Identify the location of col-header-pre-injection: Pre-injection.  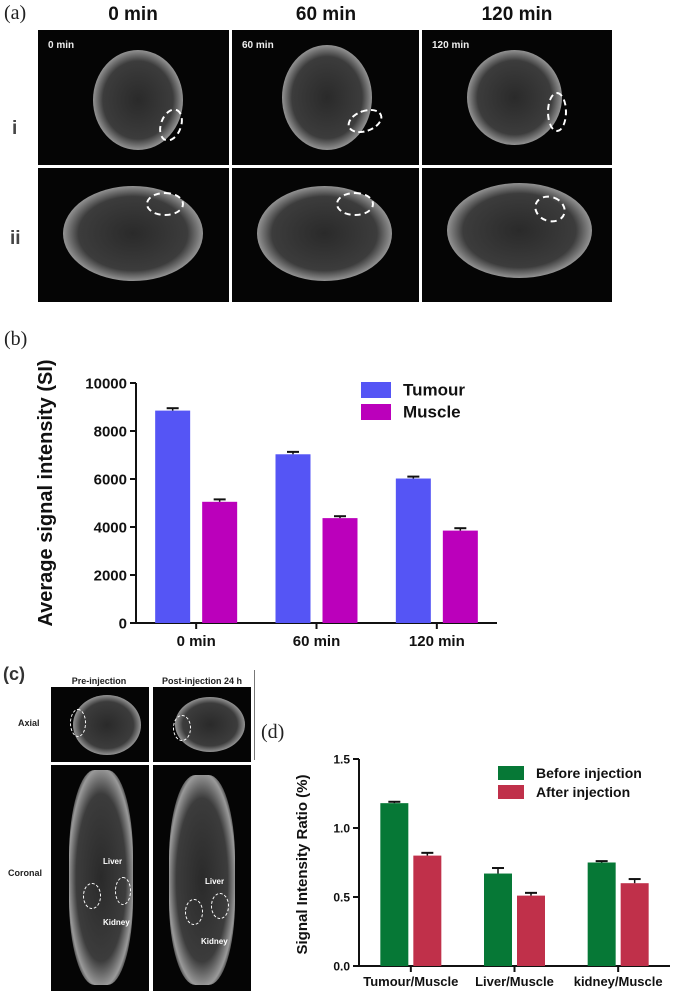
(99, 681).